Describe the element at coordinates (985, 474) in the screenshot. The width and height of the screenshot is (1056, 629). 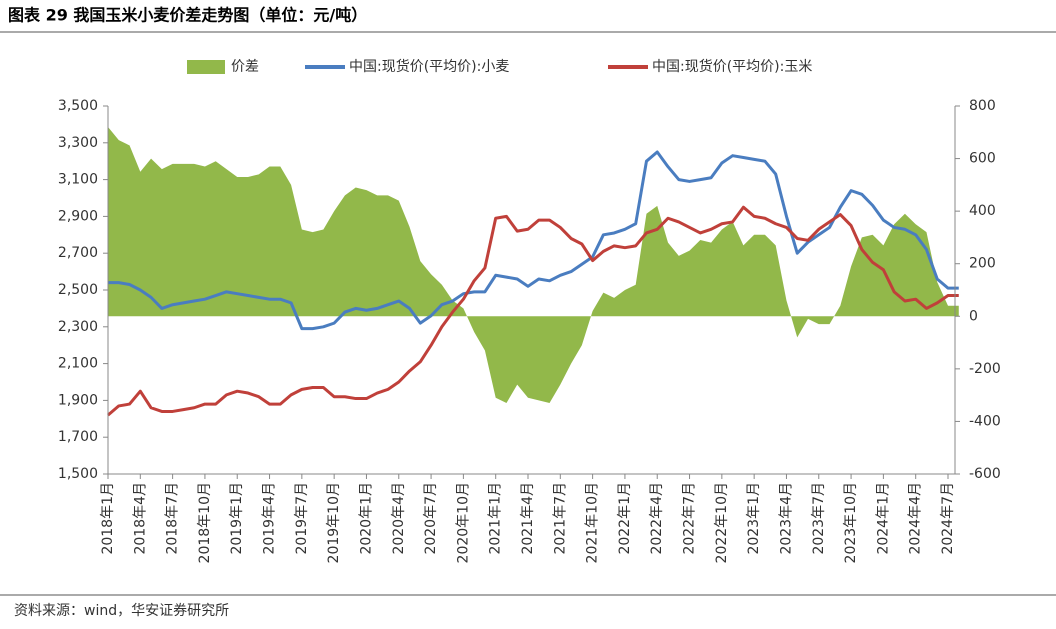
I see `y2-tick-label: -600` at that location.